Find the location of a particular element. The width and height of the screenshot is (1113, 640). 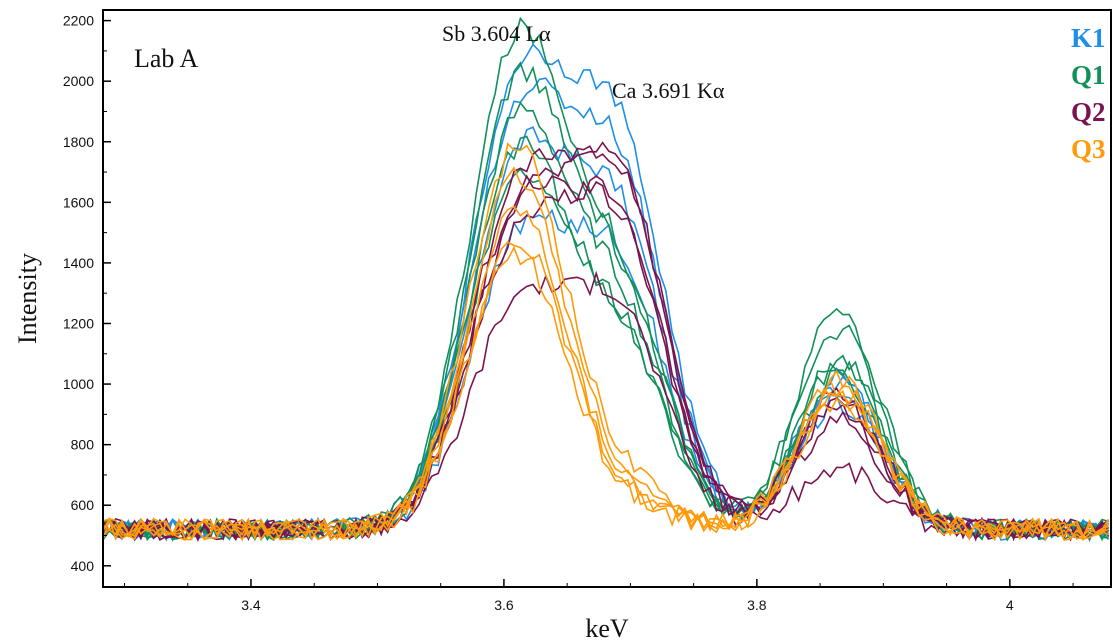

annotation-ca-peak: Ca 3.691 Kα is located at coordinates (668, 90).